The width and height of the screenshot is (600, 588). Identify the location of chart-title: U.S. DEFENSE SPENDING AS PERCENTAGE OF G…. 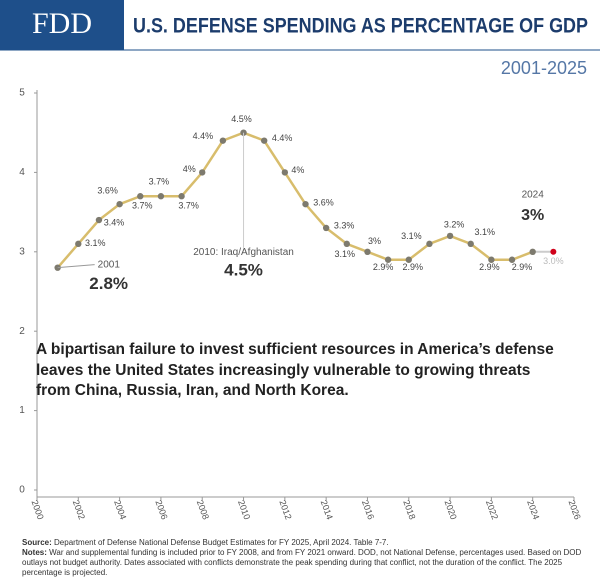
(360, 26).